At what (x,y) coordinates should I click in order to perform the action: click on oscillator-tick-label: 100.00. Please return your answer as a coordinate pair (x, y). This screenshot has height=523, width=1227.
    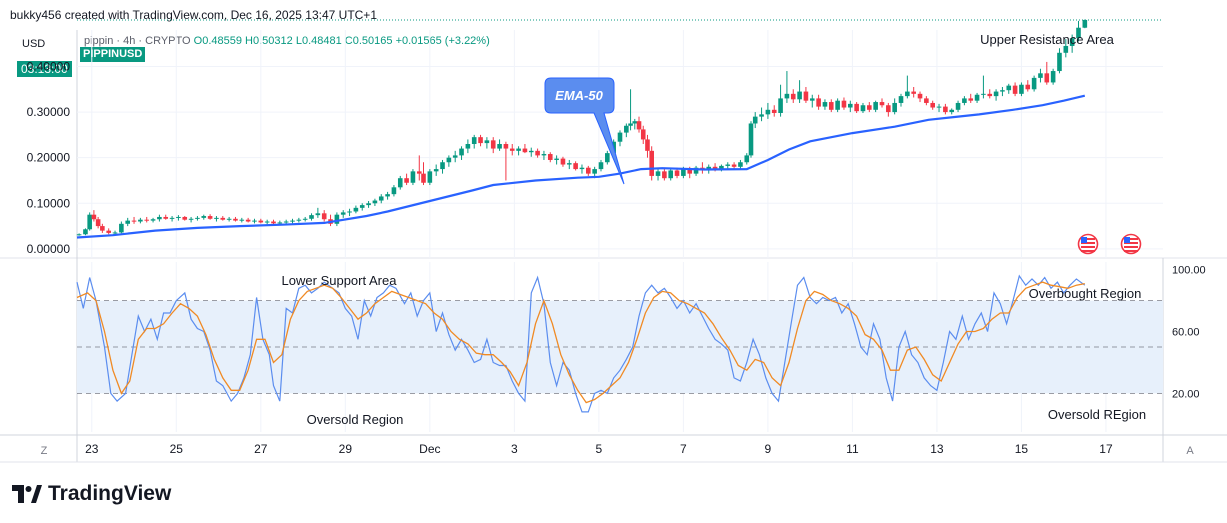
    Looking at the image, I should click on (1189, 271).